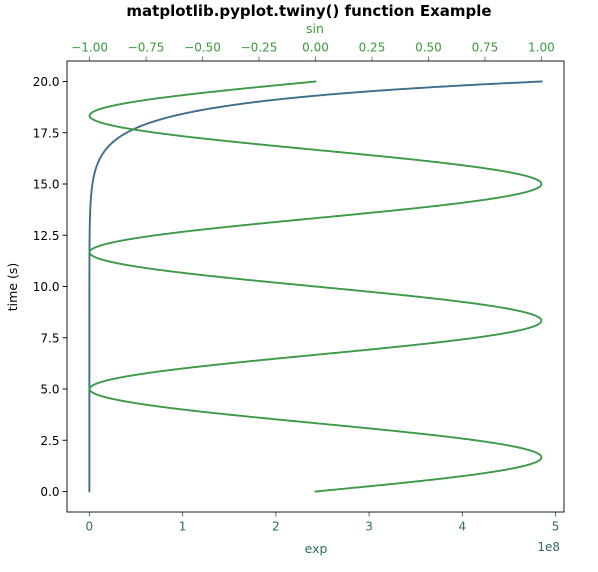 The image size is (598, 572). What do you see at coordinates (89, 48) in the screenshot?
I see `top-x-tick-label: −1.00` at bounding box center [89, 48].